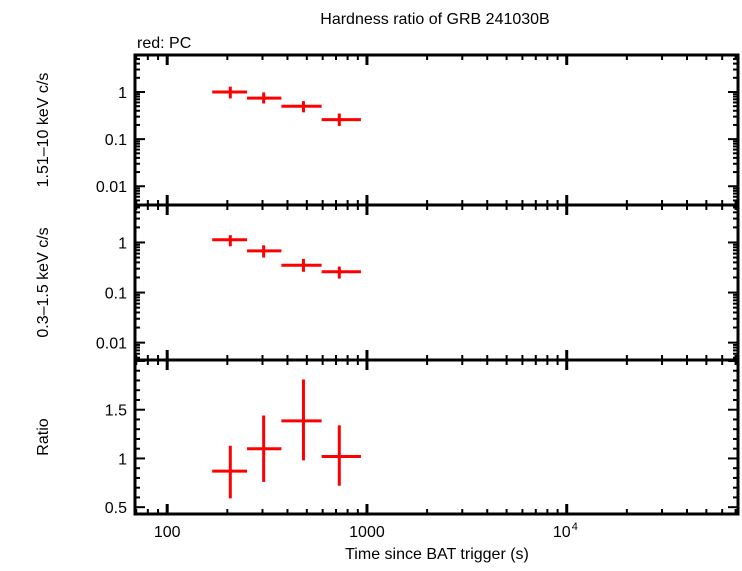  What do you see at coordinates (43, 436) in the screenshot?
I see `y-axis-label: Ratio` at bounding box center [43, 436].